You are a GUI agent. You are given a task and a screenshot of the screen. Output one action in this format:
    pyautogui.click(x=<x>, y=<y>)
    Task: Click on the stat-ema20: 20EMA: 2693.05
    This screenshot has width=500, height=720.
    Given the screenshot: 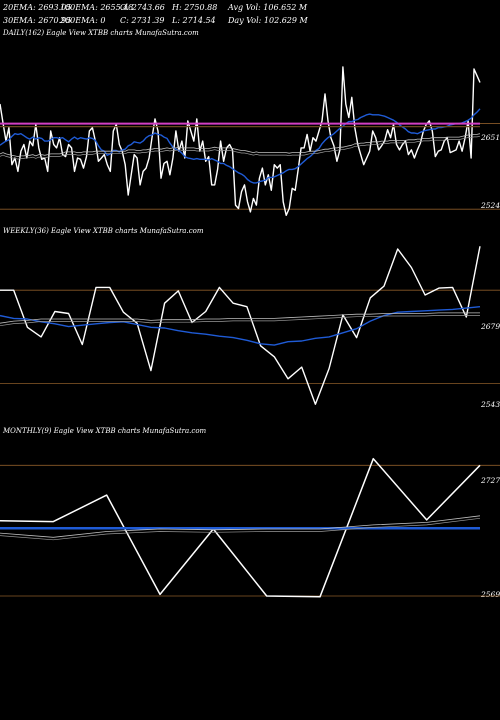 What is the action you would take?
    pyautogui.click(x=37, y=7)
    